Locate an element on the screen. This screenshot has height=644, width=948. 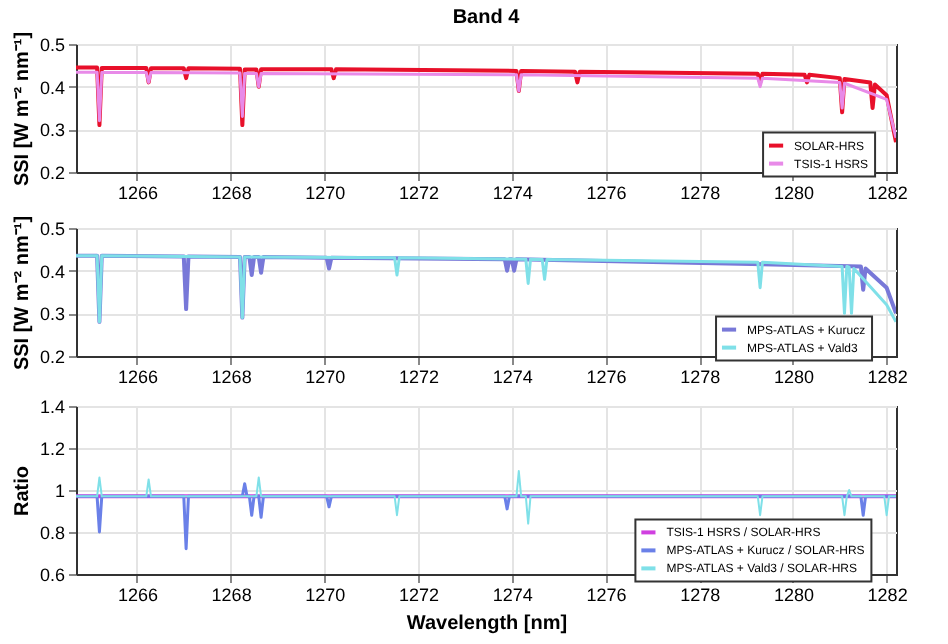
chart-title: Band 4 is located at coordinates (486, 17).